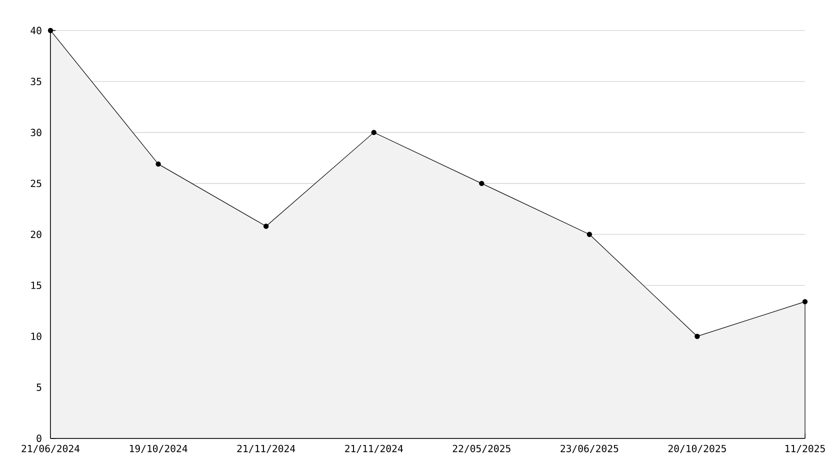 The image size is (834, 468). What do you see at coordinates (36, 234) in the screenshot?
I see `y-tick-label: 20` at bounding box center [36, 234].